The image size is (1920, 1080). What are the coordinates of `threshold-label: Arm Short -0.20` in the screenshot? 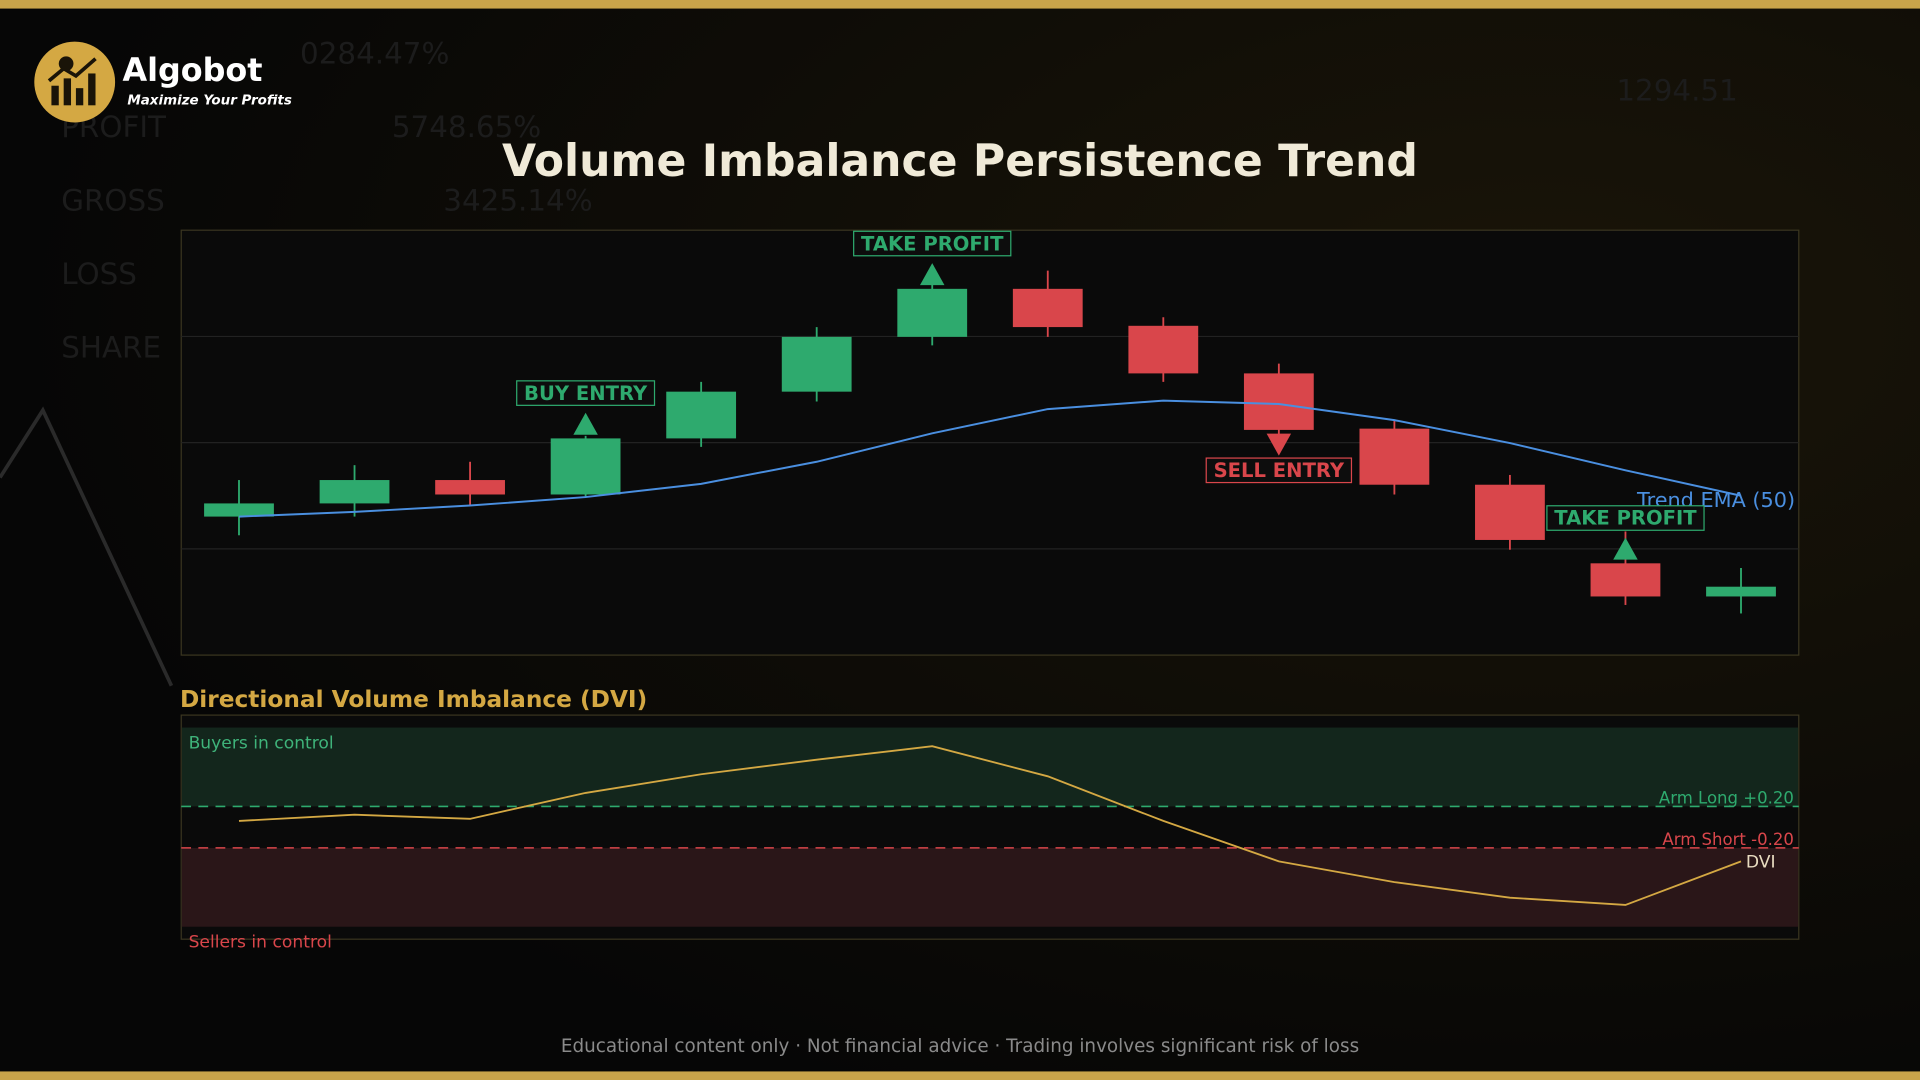 It's located at (1727, 839).